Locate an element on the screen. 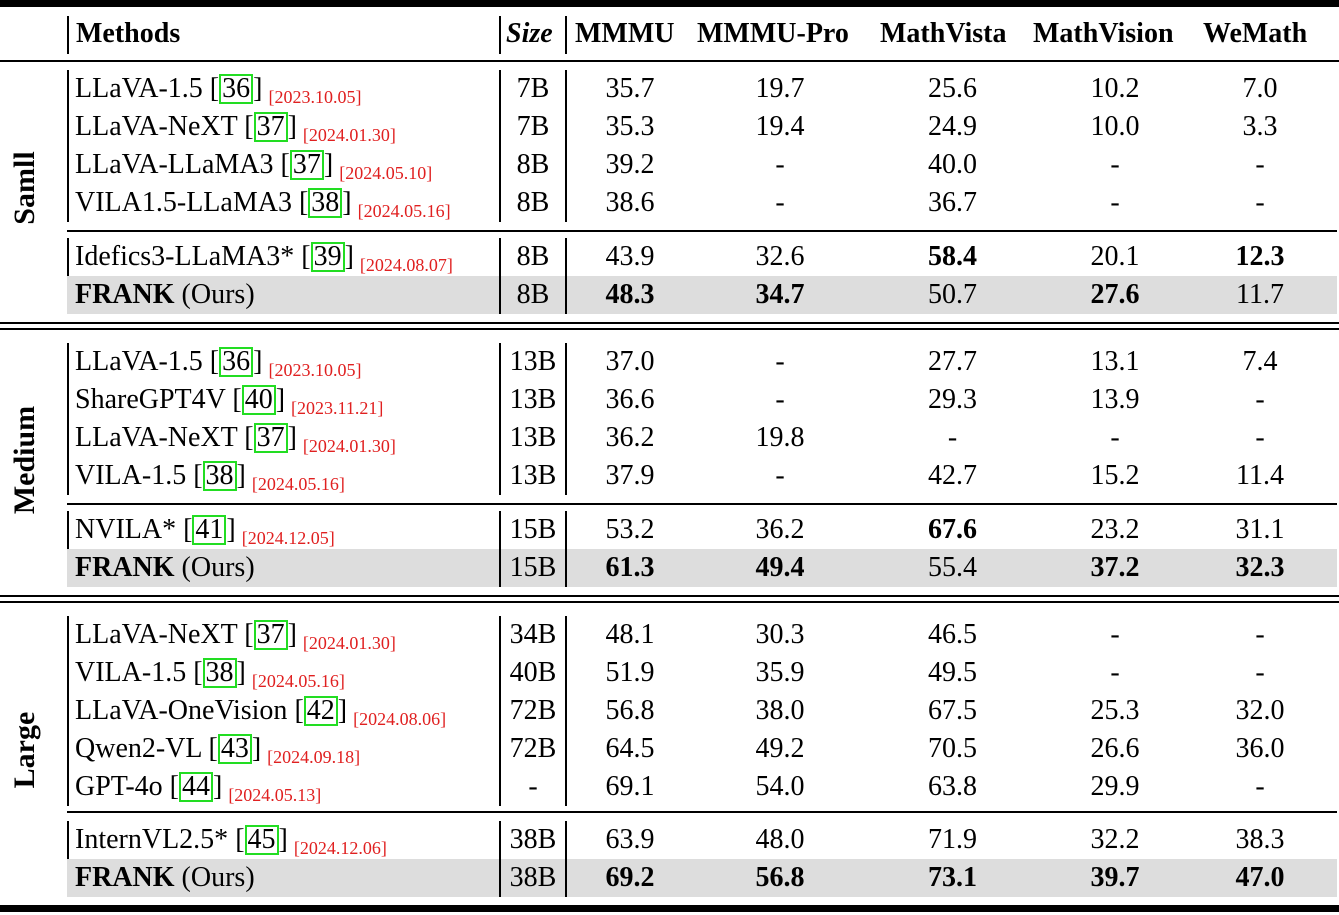 This screenshot has width=1339, height=915. score-cell: 42.7 is located at coordinates (952, 475).